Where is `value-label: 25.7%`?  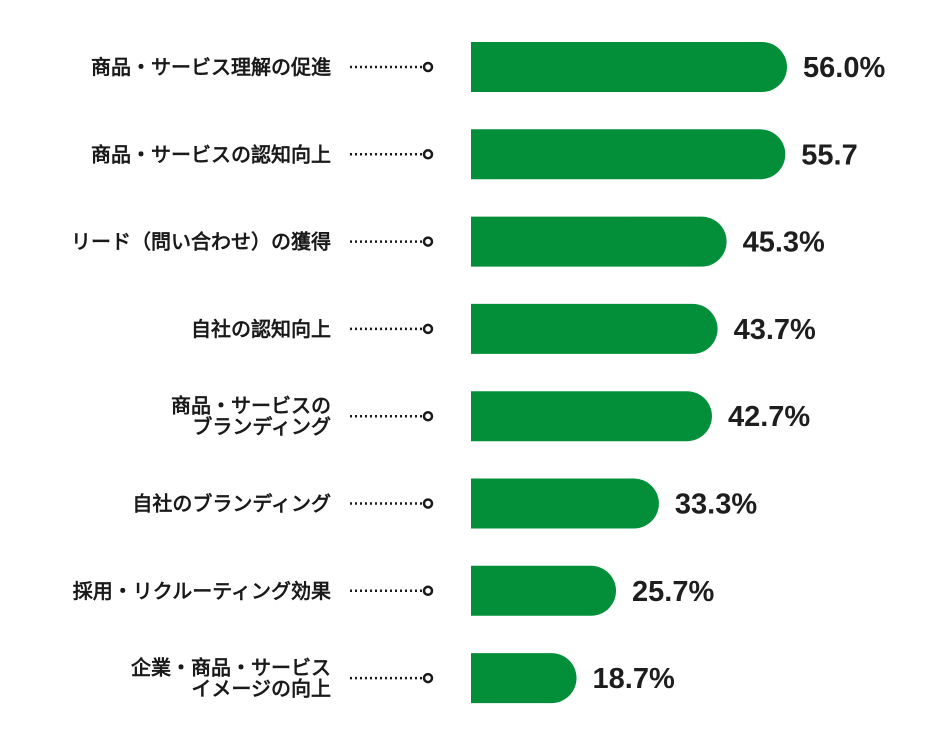
value-label: 25.7% is located at coordinates (673, 592).